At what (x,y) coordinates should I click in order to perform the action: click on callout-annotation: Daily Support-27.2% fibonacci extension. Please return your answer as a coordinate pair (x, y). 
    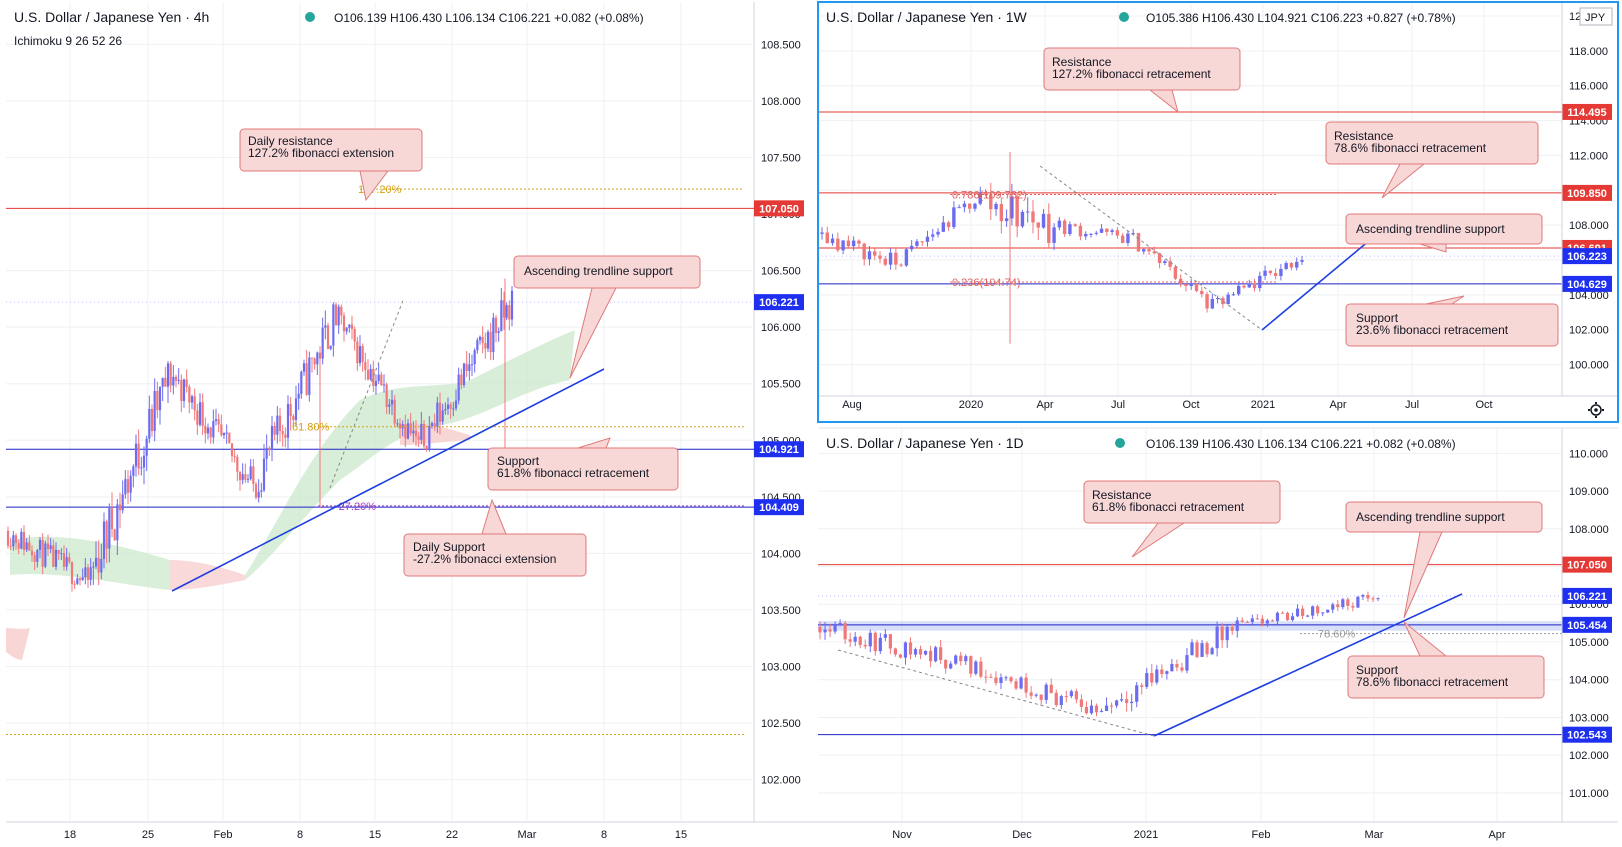
    Looking at the image, I should click on (495, 537).